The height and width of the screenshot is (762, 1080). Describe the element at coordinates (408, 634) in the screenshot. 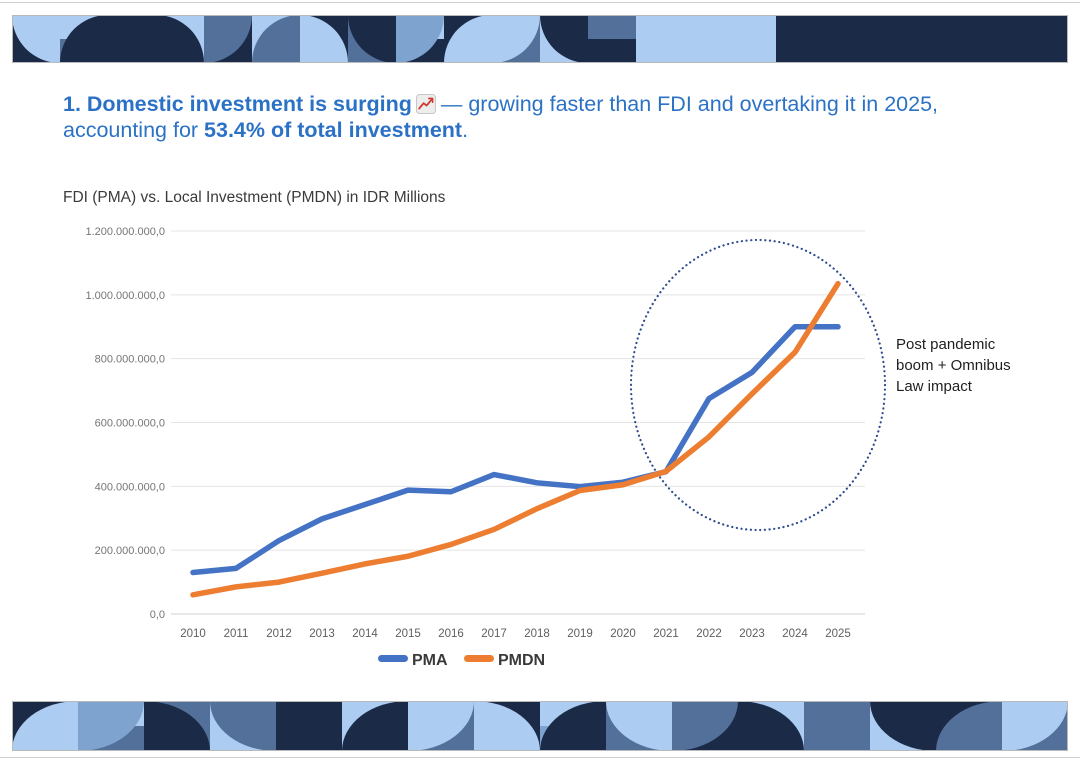

I see `x-tick-label: 2015` at that location.